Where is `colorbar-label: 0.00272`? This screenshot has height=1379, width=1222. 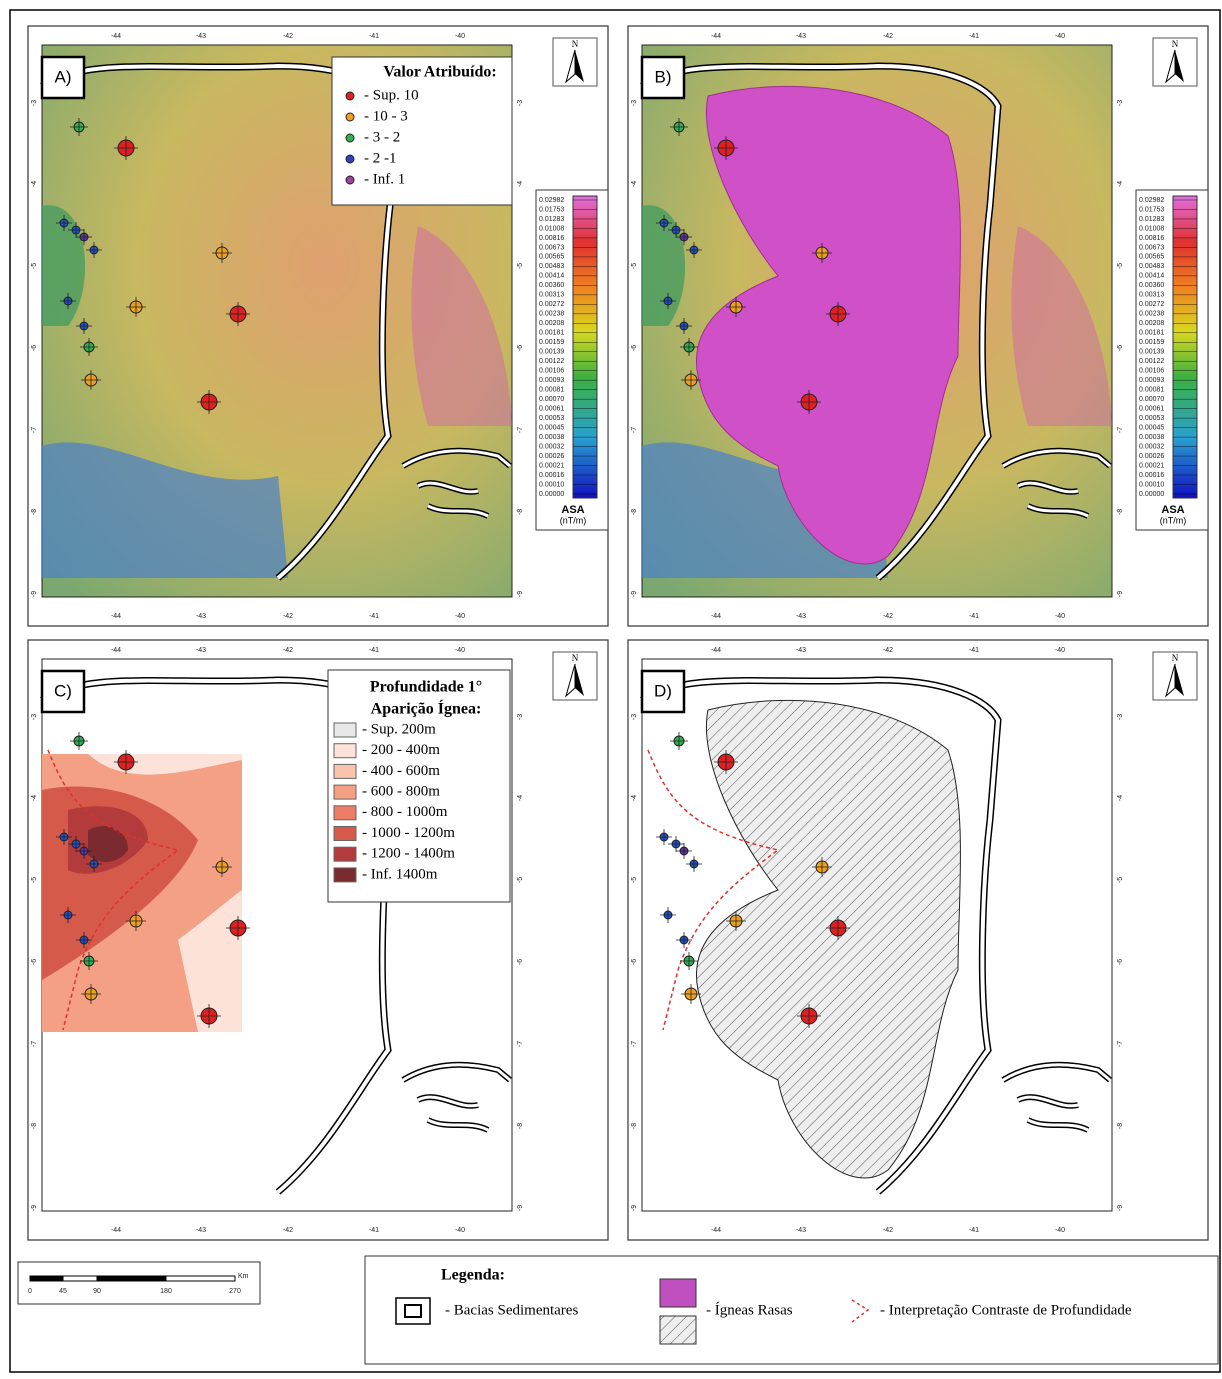
colorbar-label: 0.00272 is located at coordinates (551, 304).